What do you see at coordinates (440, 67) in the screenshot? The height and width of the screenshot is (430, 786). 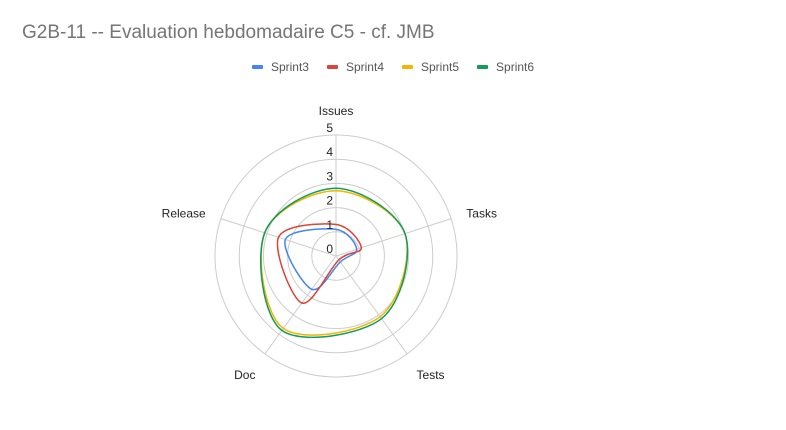 I see `legend-label: Sprint5` at bounding box center [440, 67].